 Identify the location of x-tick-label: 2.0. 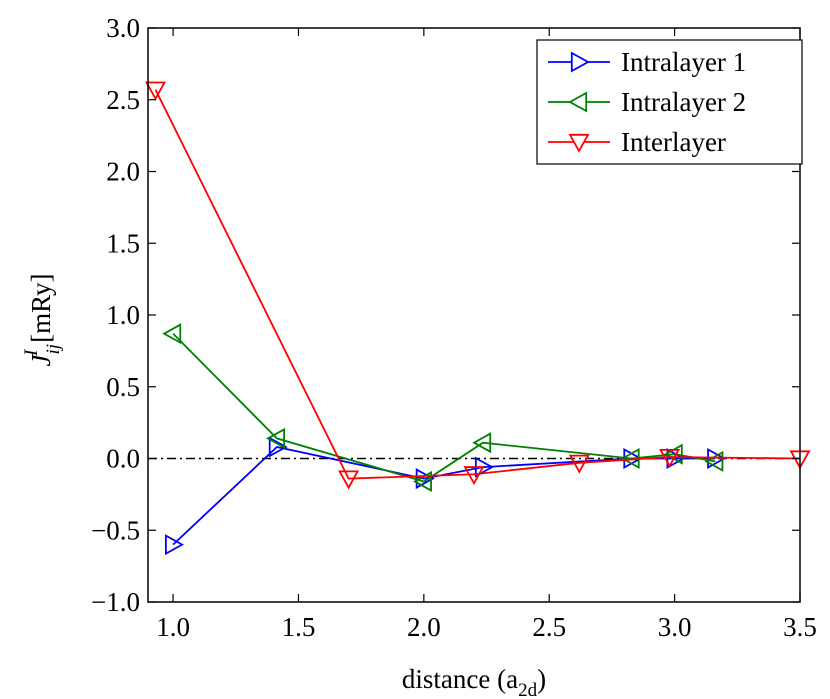
(424, 627).